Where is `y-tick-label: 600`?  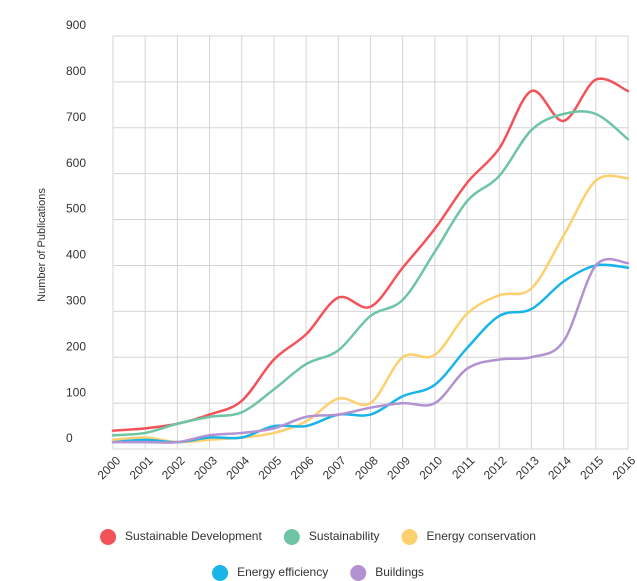
y-tick-label: 600 is located at coordinates (76, 163).